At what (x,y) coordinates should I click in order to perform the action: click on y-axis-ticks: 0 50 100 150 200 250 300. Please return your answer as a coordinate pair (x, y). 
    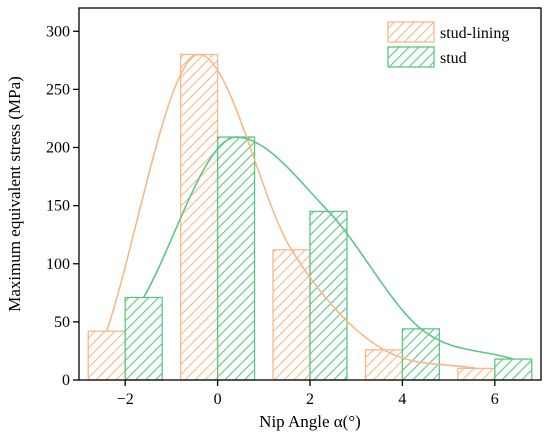
    Looking at the image, I should click on (62, 206).